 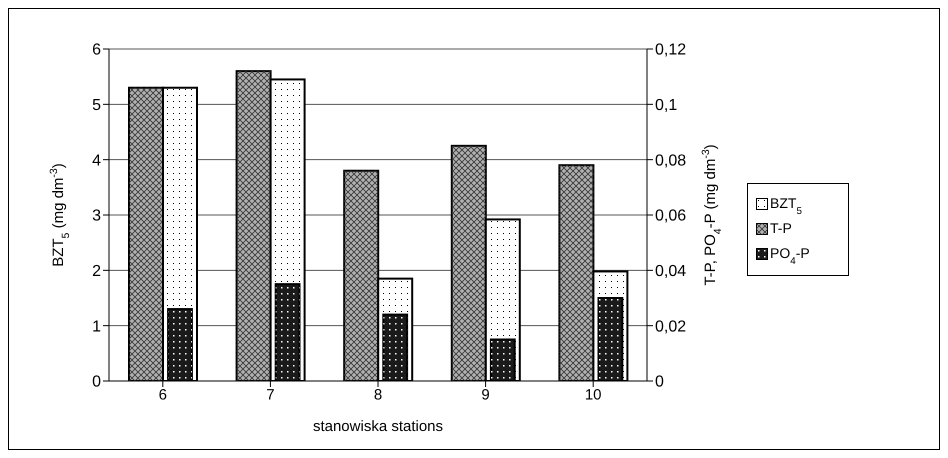 What do you see at coordinates (270, 395) in the screenshot?
I see `x-tick-label: 7` at bounding box center [270, 395].